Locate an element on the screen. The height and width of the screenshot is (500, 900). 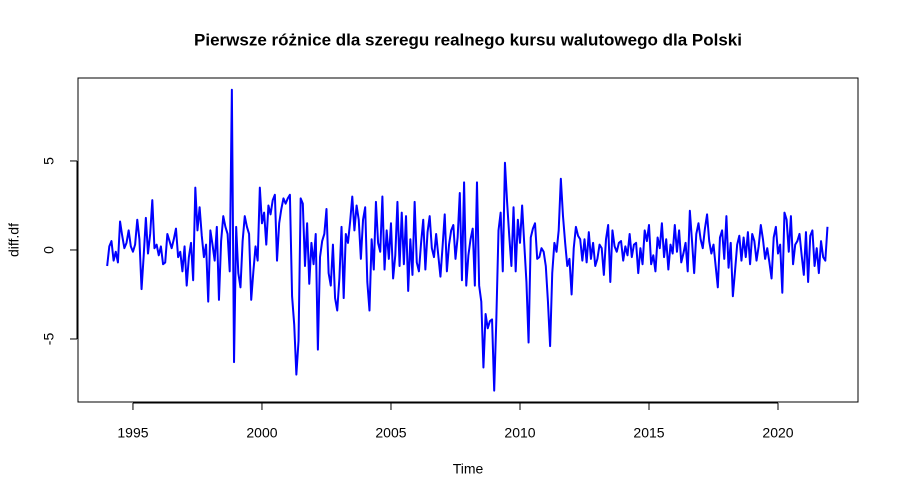
x-tick-label: 2010 is located at coordinates (519, 433).